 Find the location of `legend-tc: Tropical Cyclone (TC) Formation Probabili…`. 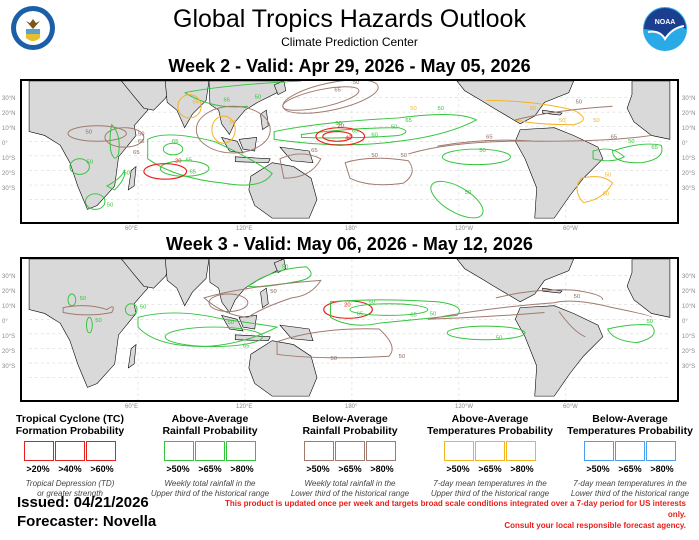

legend-tc: Tropical Cyclone (TC) Formation Probabili… is located at coordinates (70, 456).